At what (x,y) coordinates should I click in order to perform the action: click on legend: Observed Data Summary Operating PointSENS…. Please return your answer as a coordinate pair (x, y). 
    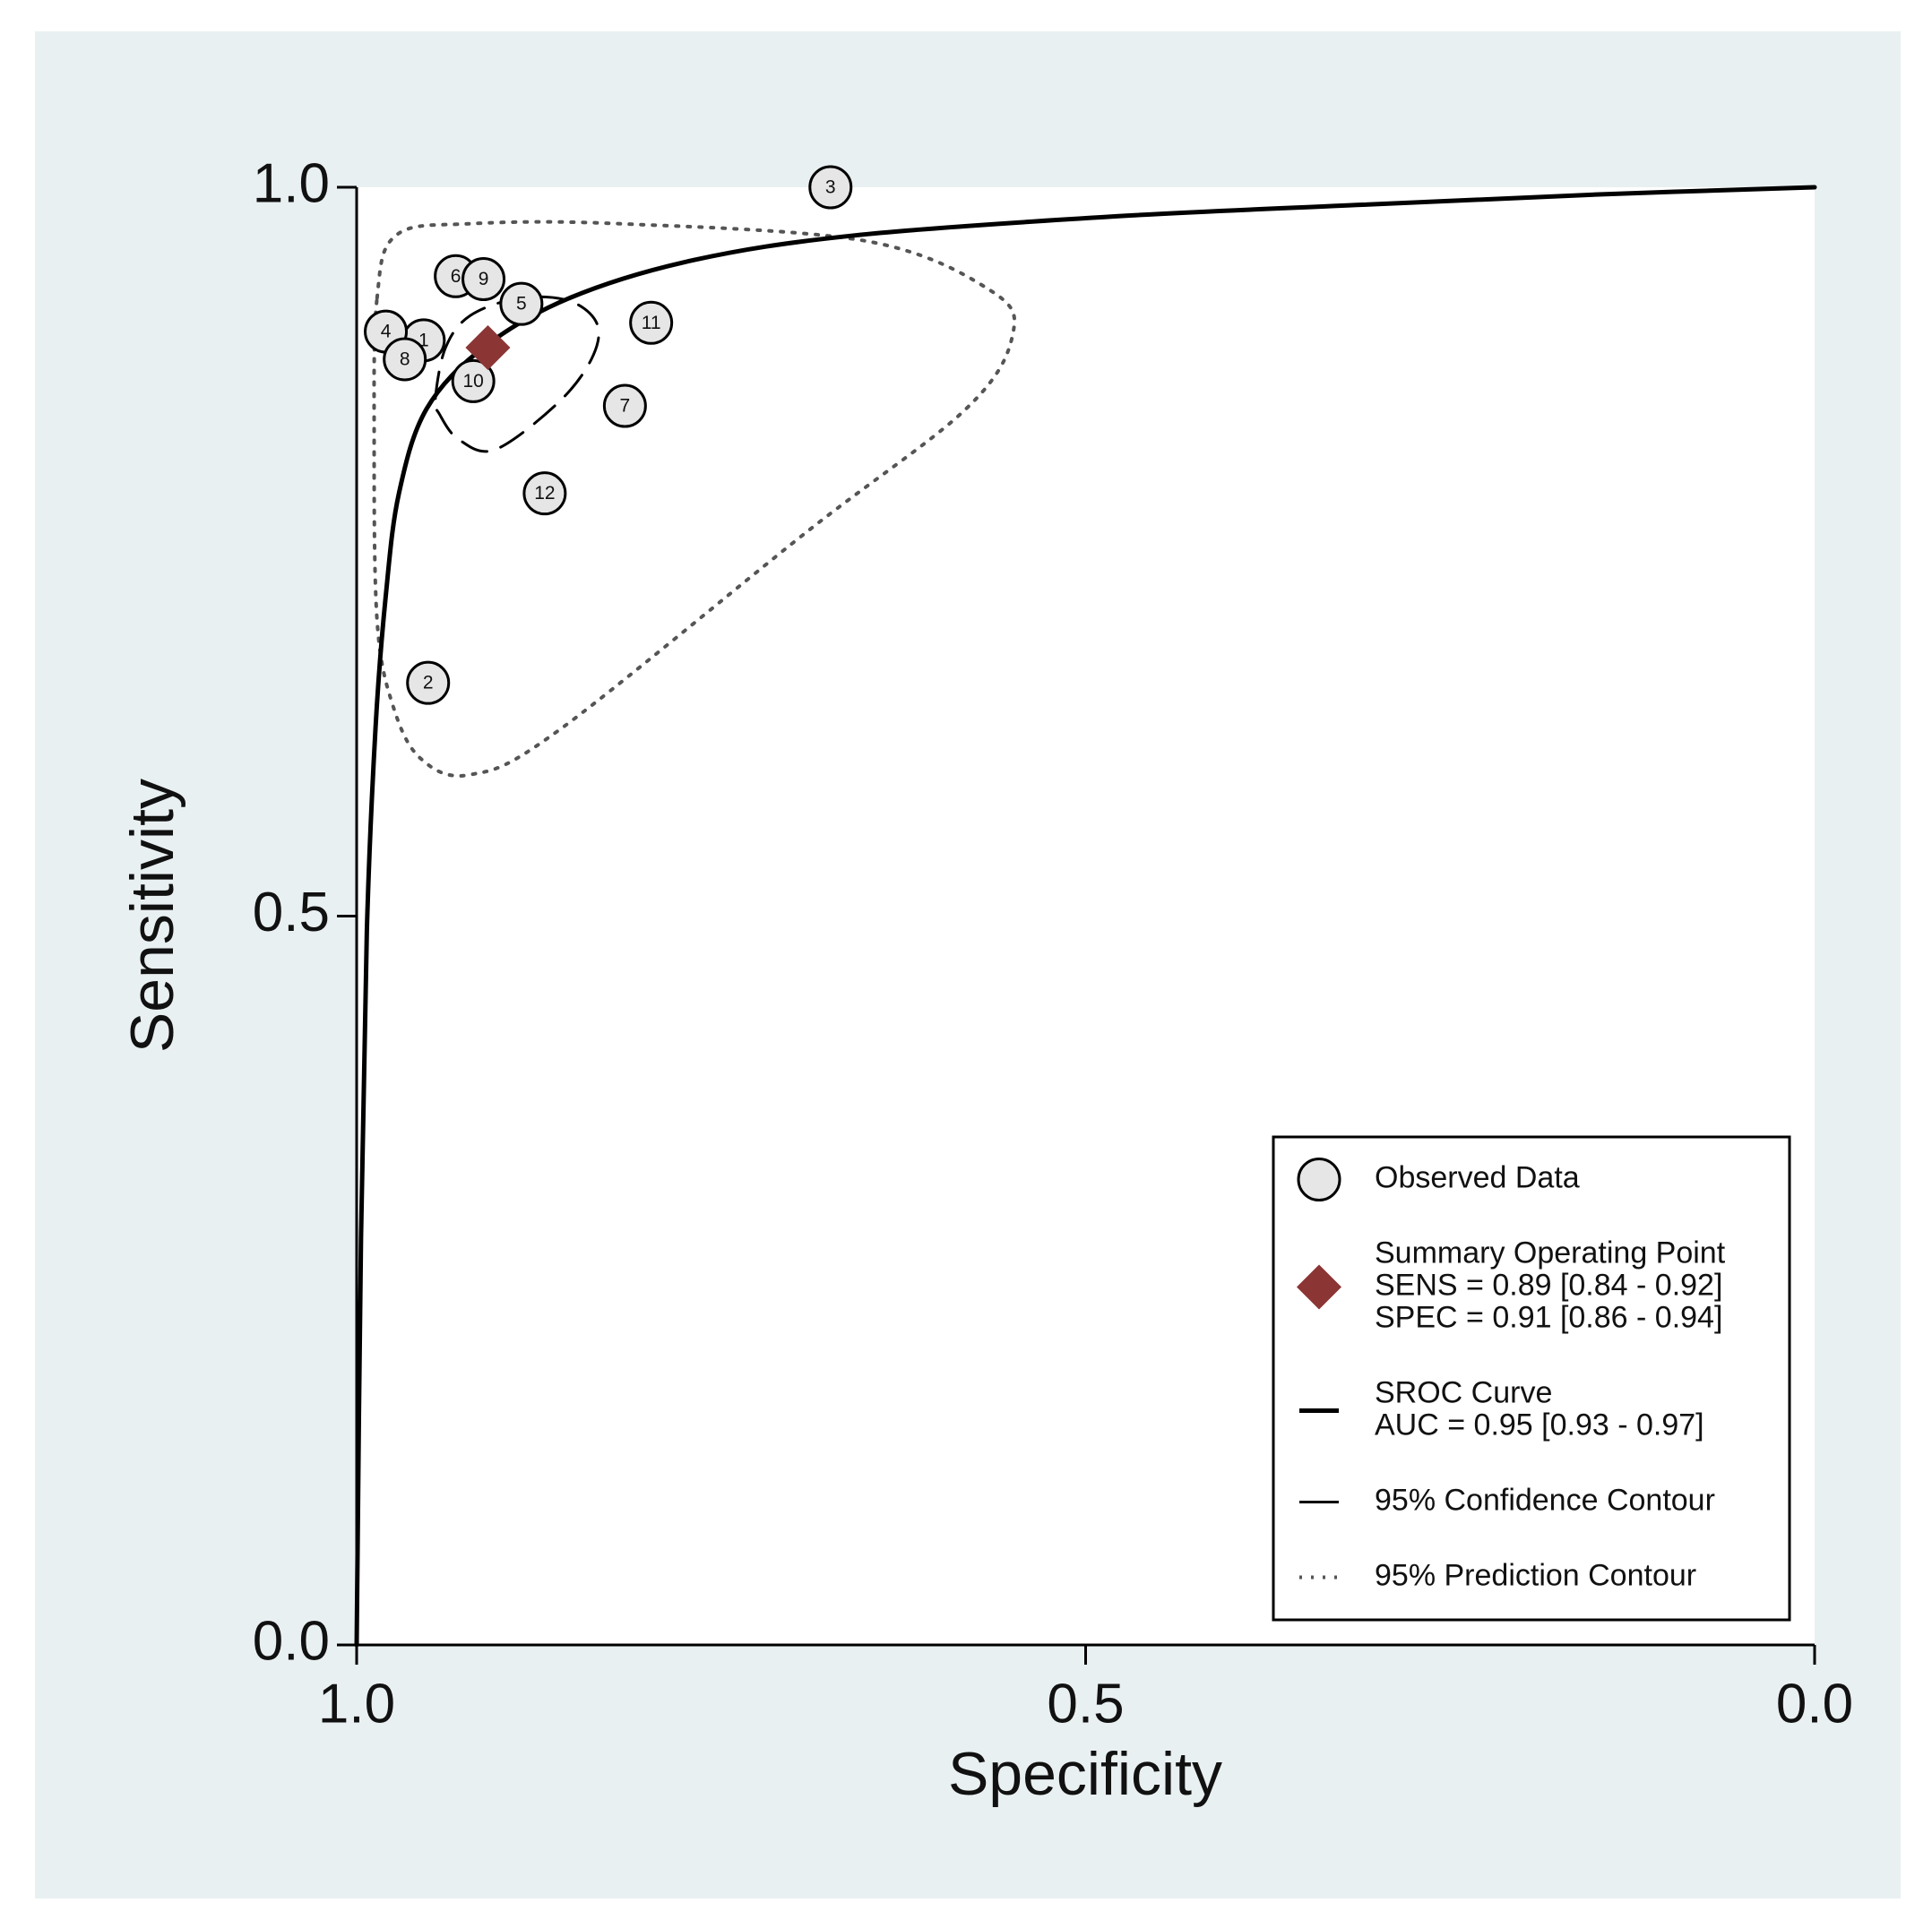
    Looking at the image, I should click on (1531, 1379).